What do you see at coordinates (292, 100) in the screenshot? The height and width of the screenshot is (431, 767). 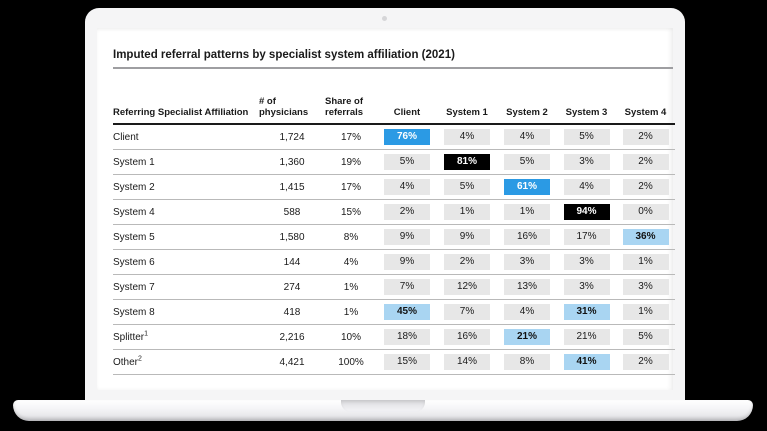 I see `col-header-physicians: # of physicians` at bounding box center [292, 100].